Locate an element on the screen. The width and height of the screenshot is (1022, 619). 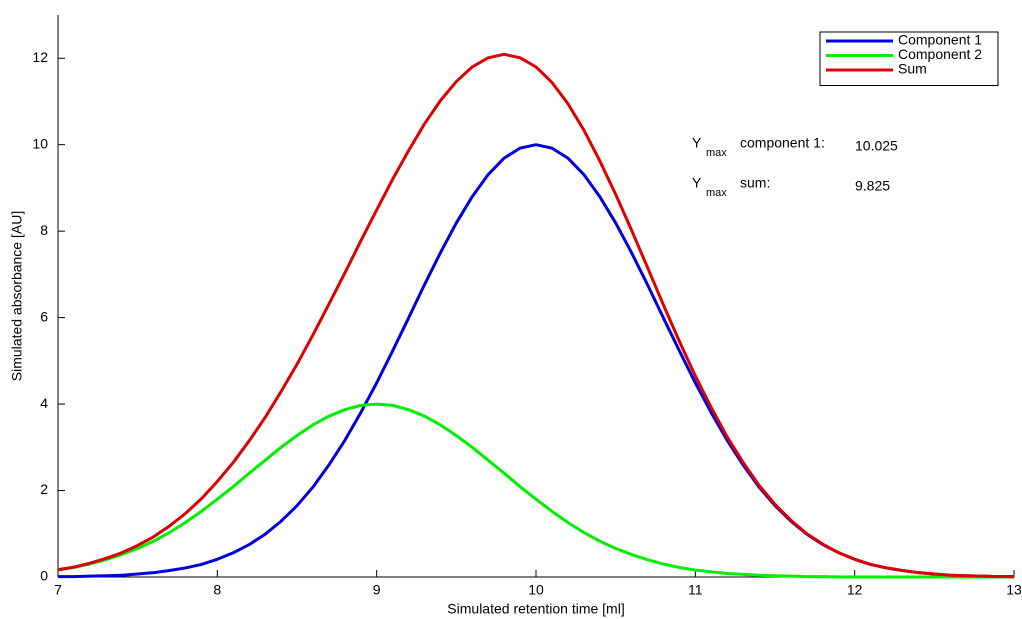
x-tick-label: 12 is located at coordinates (855, 590).